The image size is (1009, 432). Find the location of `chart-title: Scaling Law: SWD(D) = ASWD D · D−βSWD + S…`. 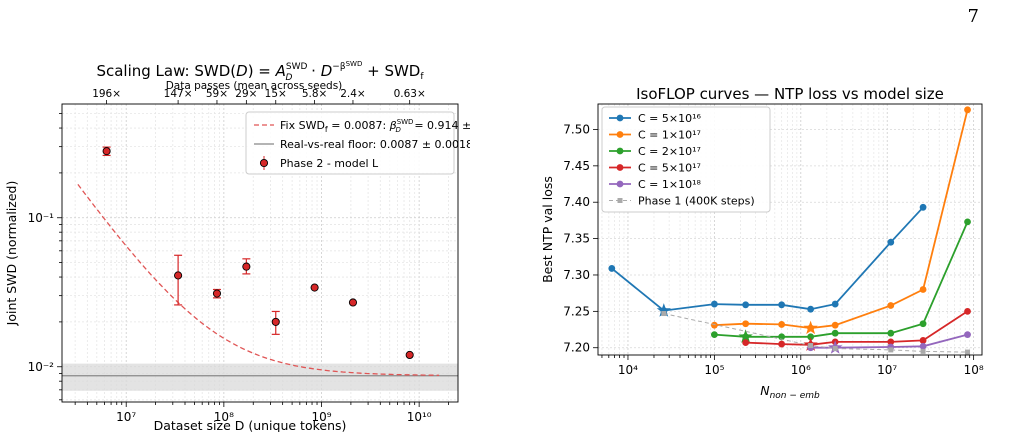

chart-title: Scaling Law: SWD(D) = ASWD D · D−βSWD + S… is located at coordinates (260, 71).